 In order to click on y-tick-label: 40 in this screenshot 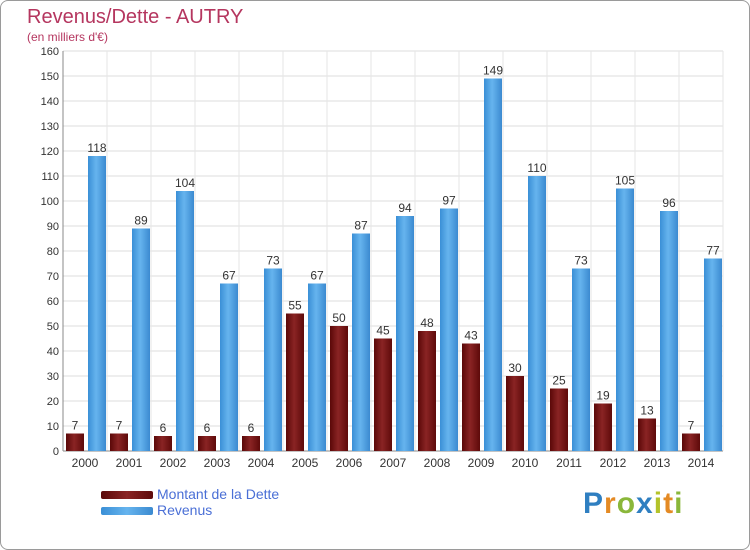, I will do `click(53, 352)`.